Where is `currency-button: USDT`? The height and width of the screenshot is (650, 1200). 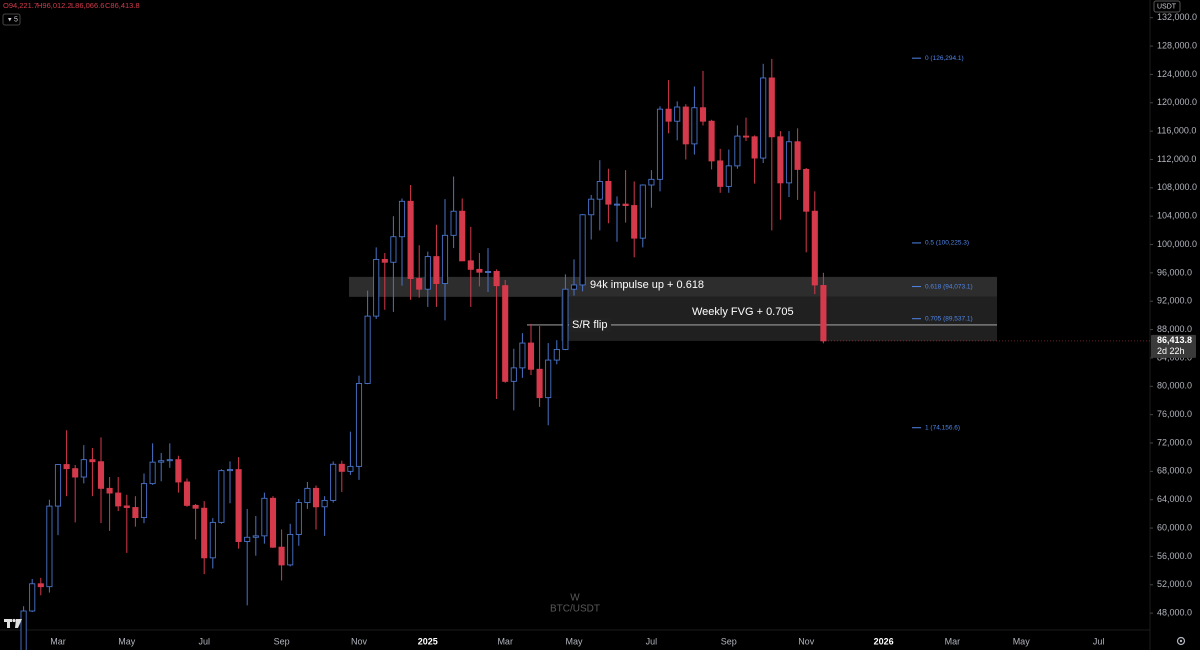
currency-button: USDT is located at coordinates (1167, 6).